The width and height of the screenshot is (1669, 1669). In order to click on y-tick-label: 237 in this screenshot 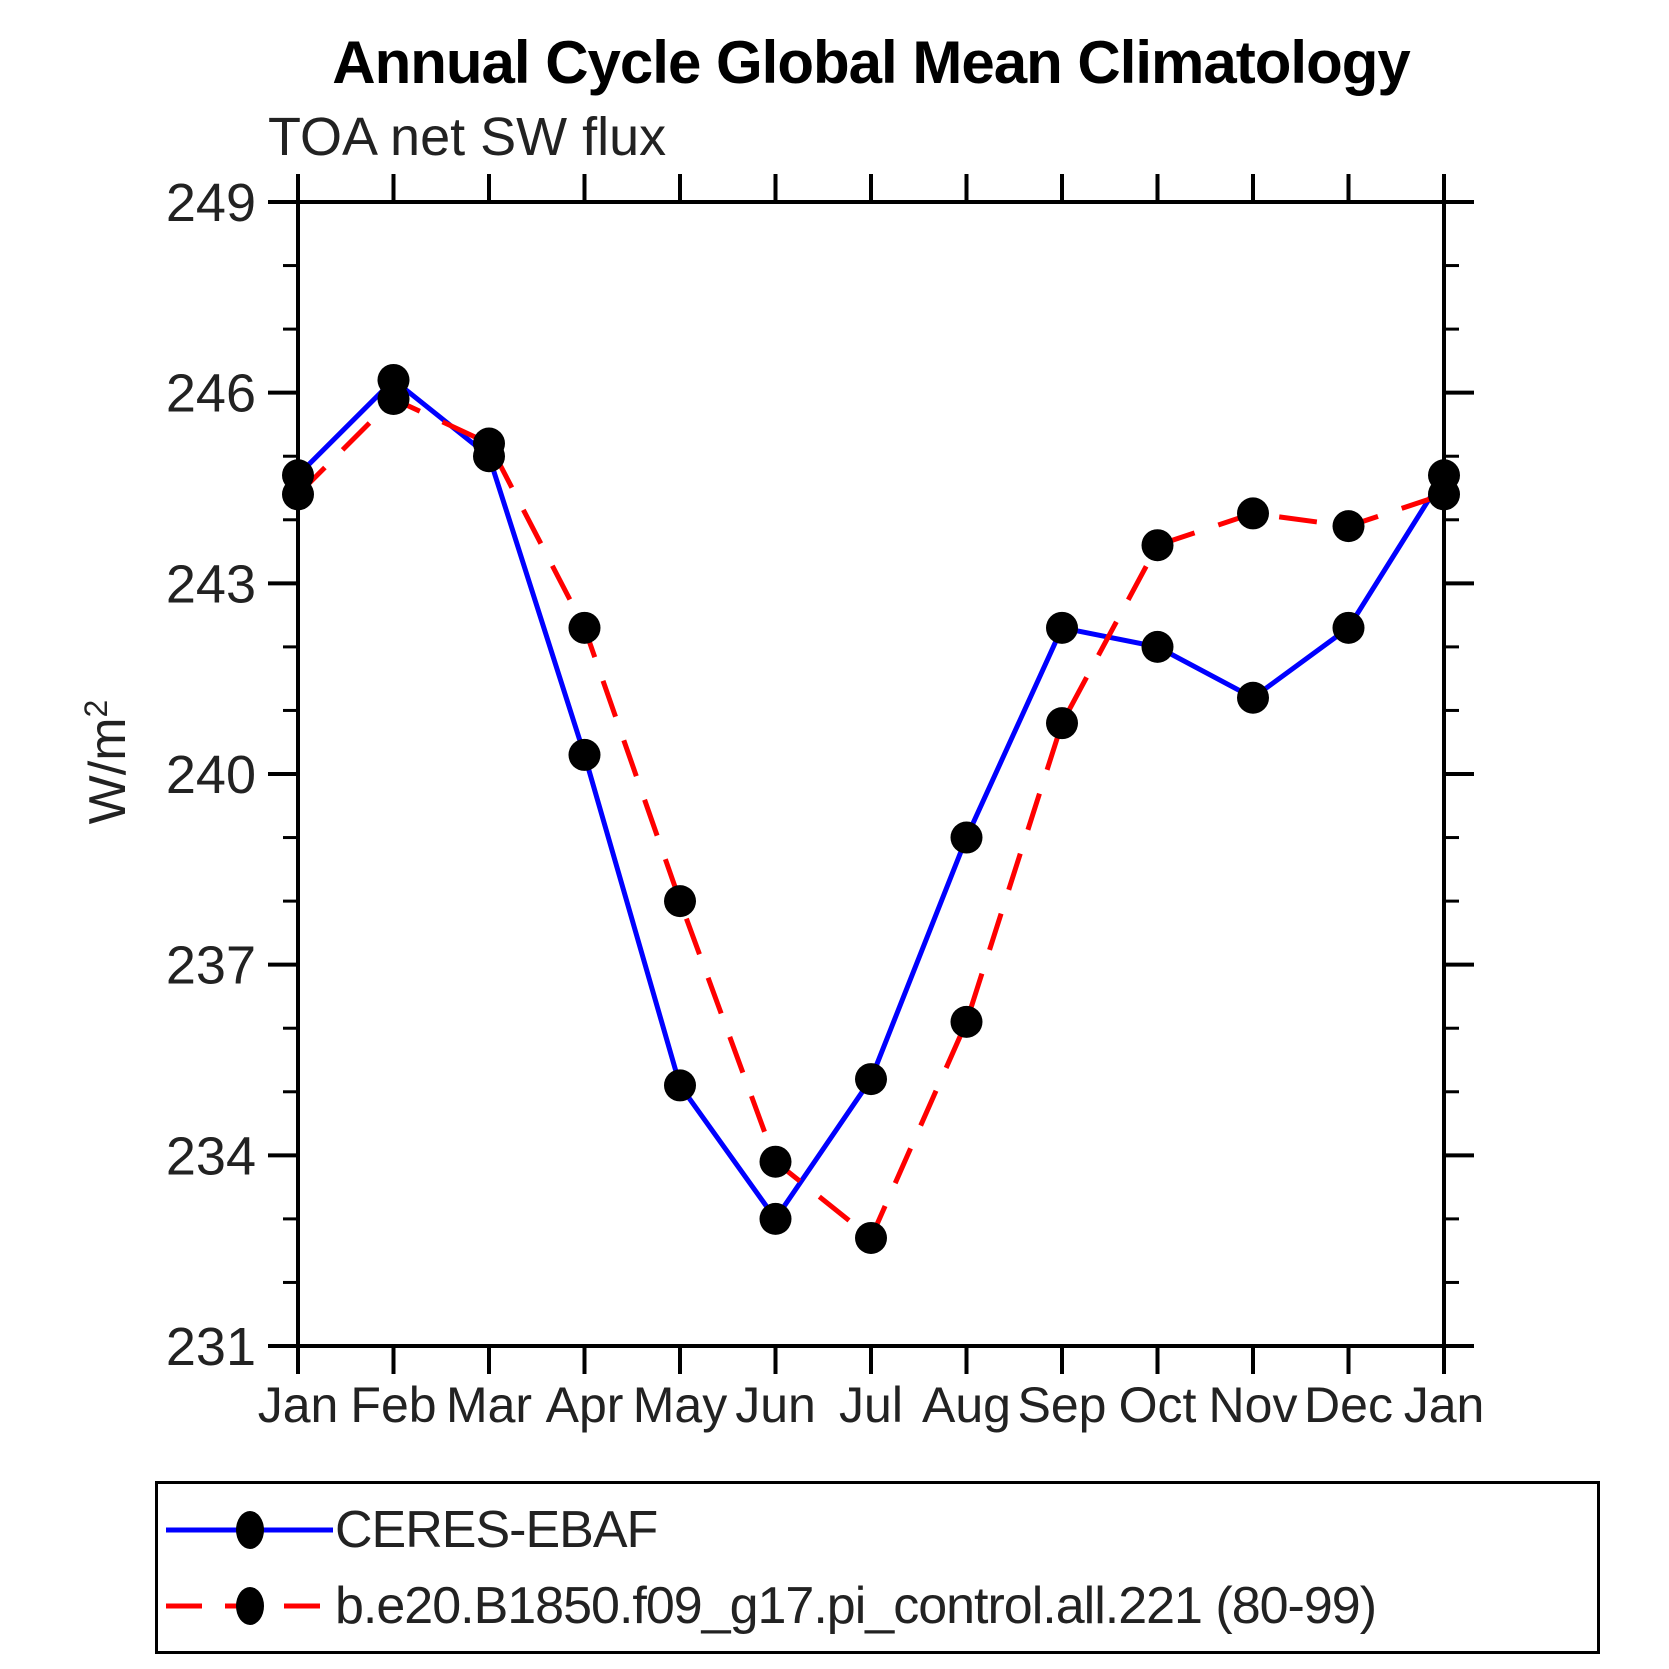, I will do `click(211, 966)`.